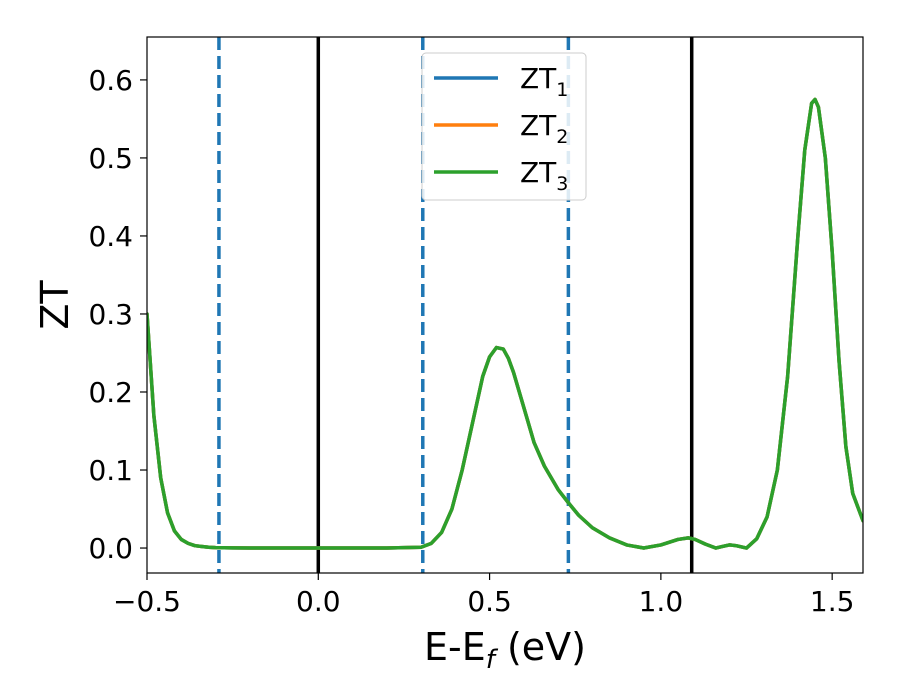  What do you see at coordinates (110, 392) in the screenshot?
I see `y-tick-label: 0.2` at bounding box center [110, 392].